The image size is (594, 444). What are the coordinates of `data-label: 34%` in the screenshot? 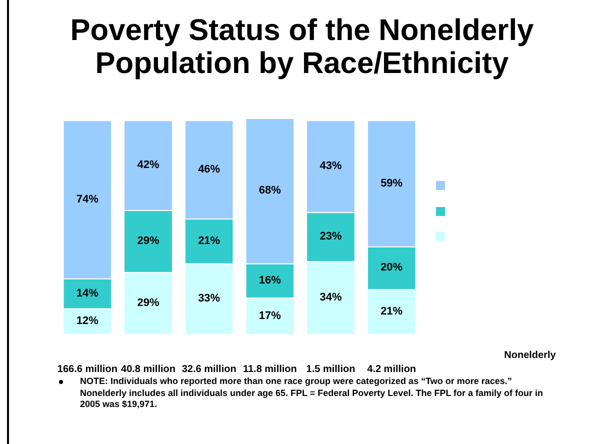 It's located at (331, 298).